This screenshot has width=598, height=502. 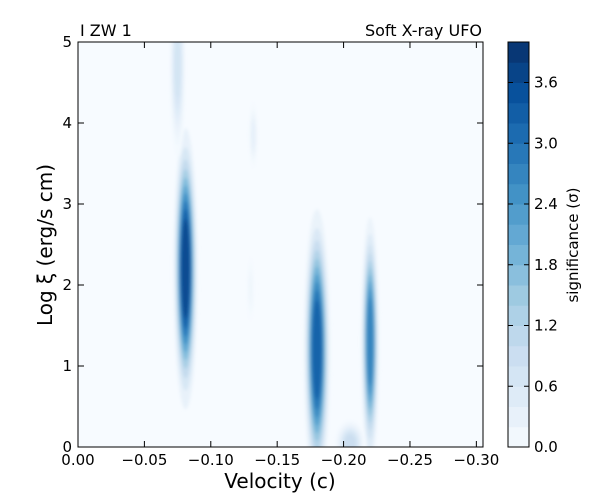 What do you see at coordinates (67, 447) in the screenshot?
I see `y-tick-label: 0` at bounding box center [67, 447].